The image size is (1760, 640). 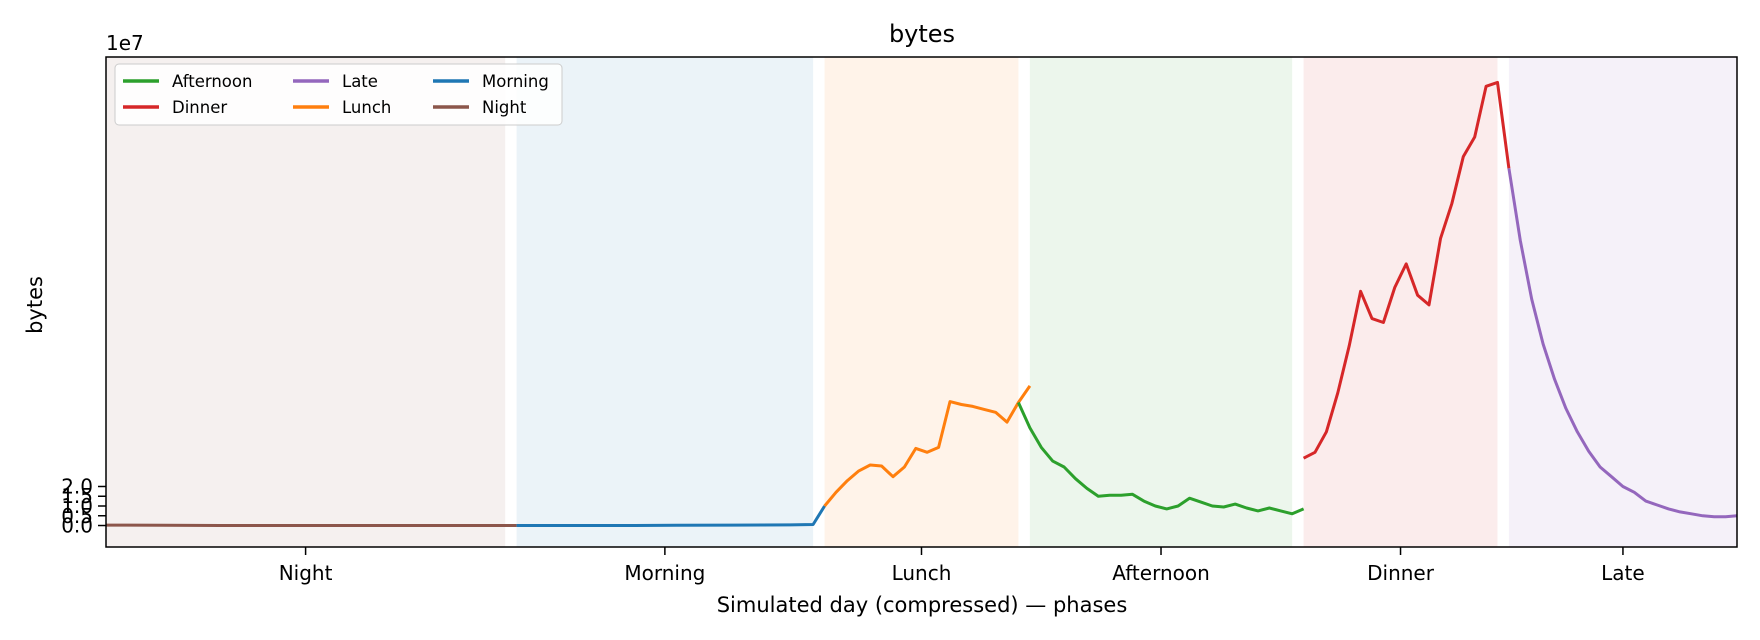 I want to click on x-tick-label-morning: Morning, so click(x=664, y=573).